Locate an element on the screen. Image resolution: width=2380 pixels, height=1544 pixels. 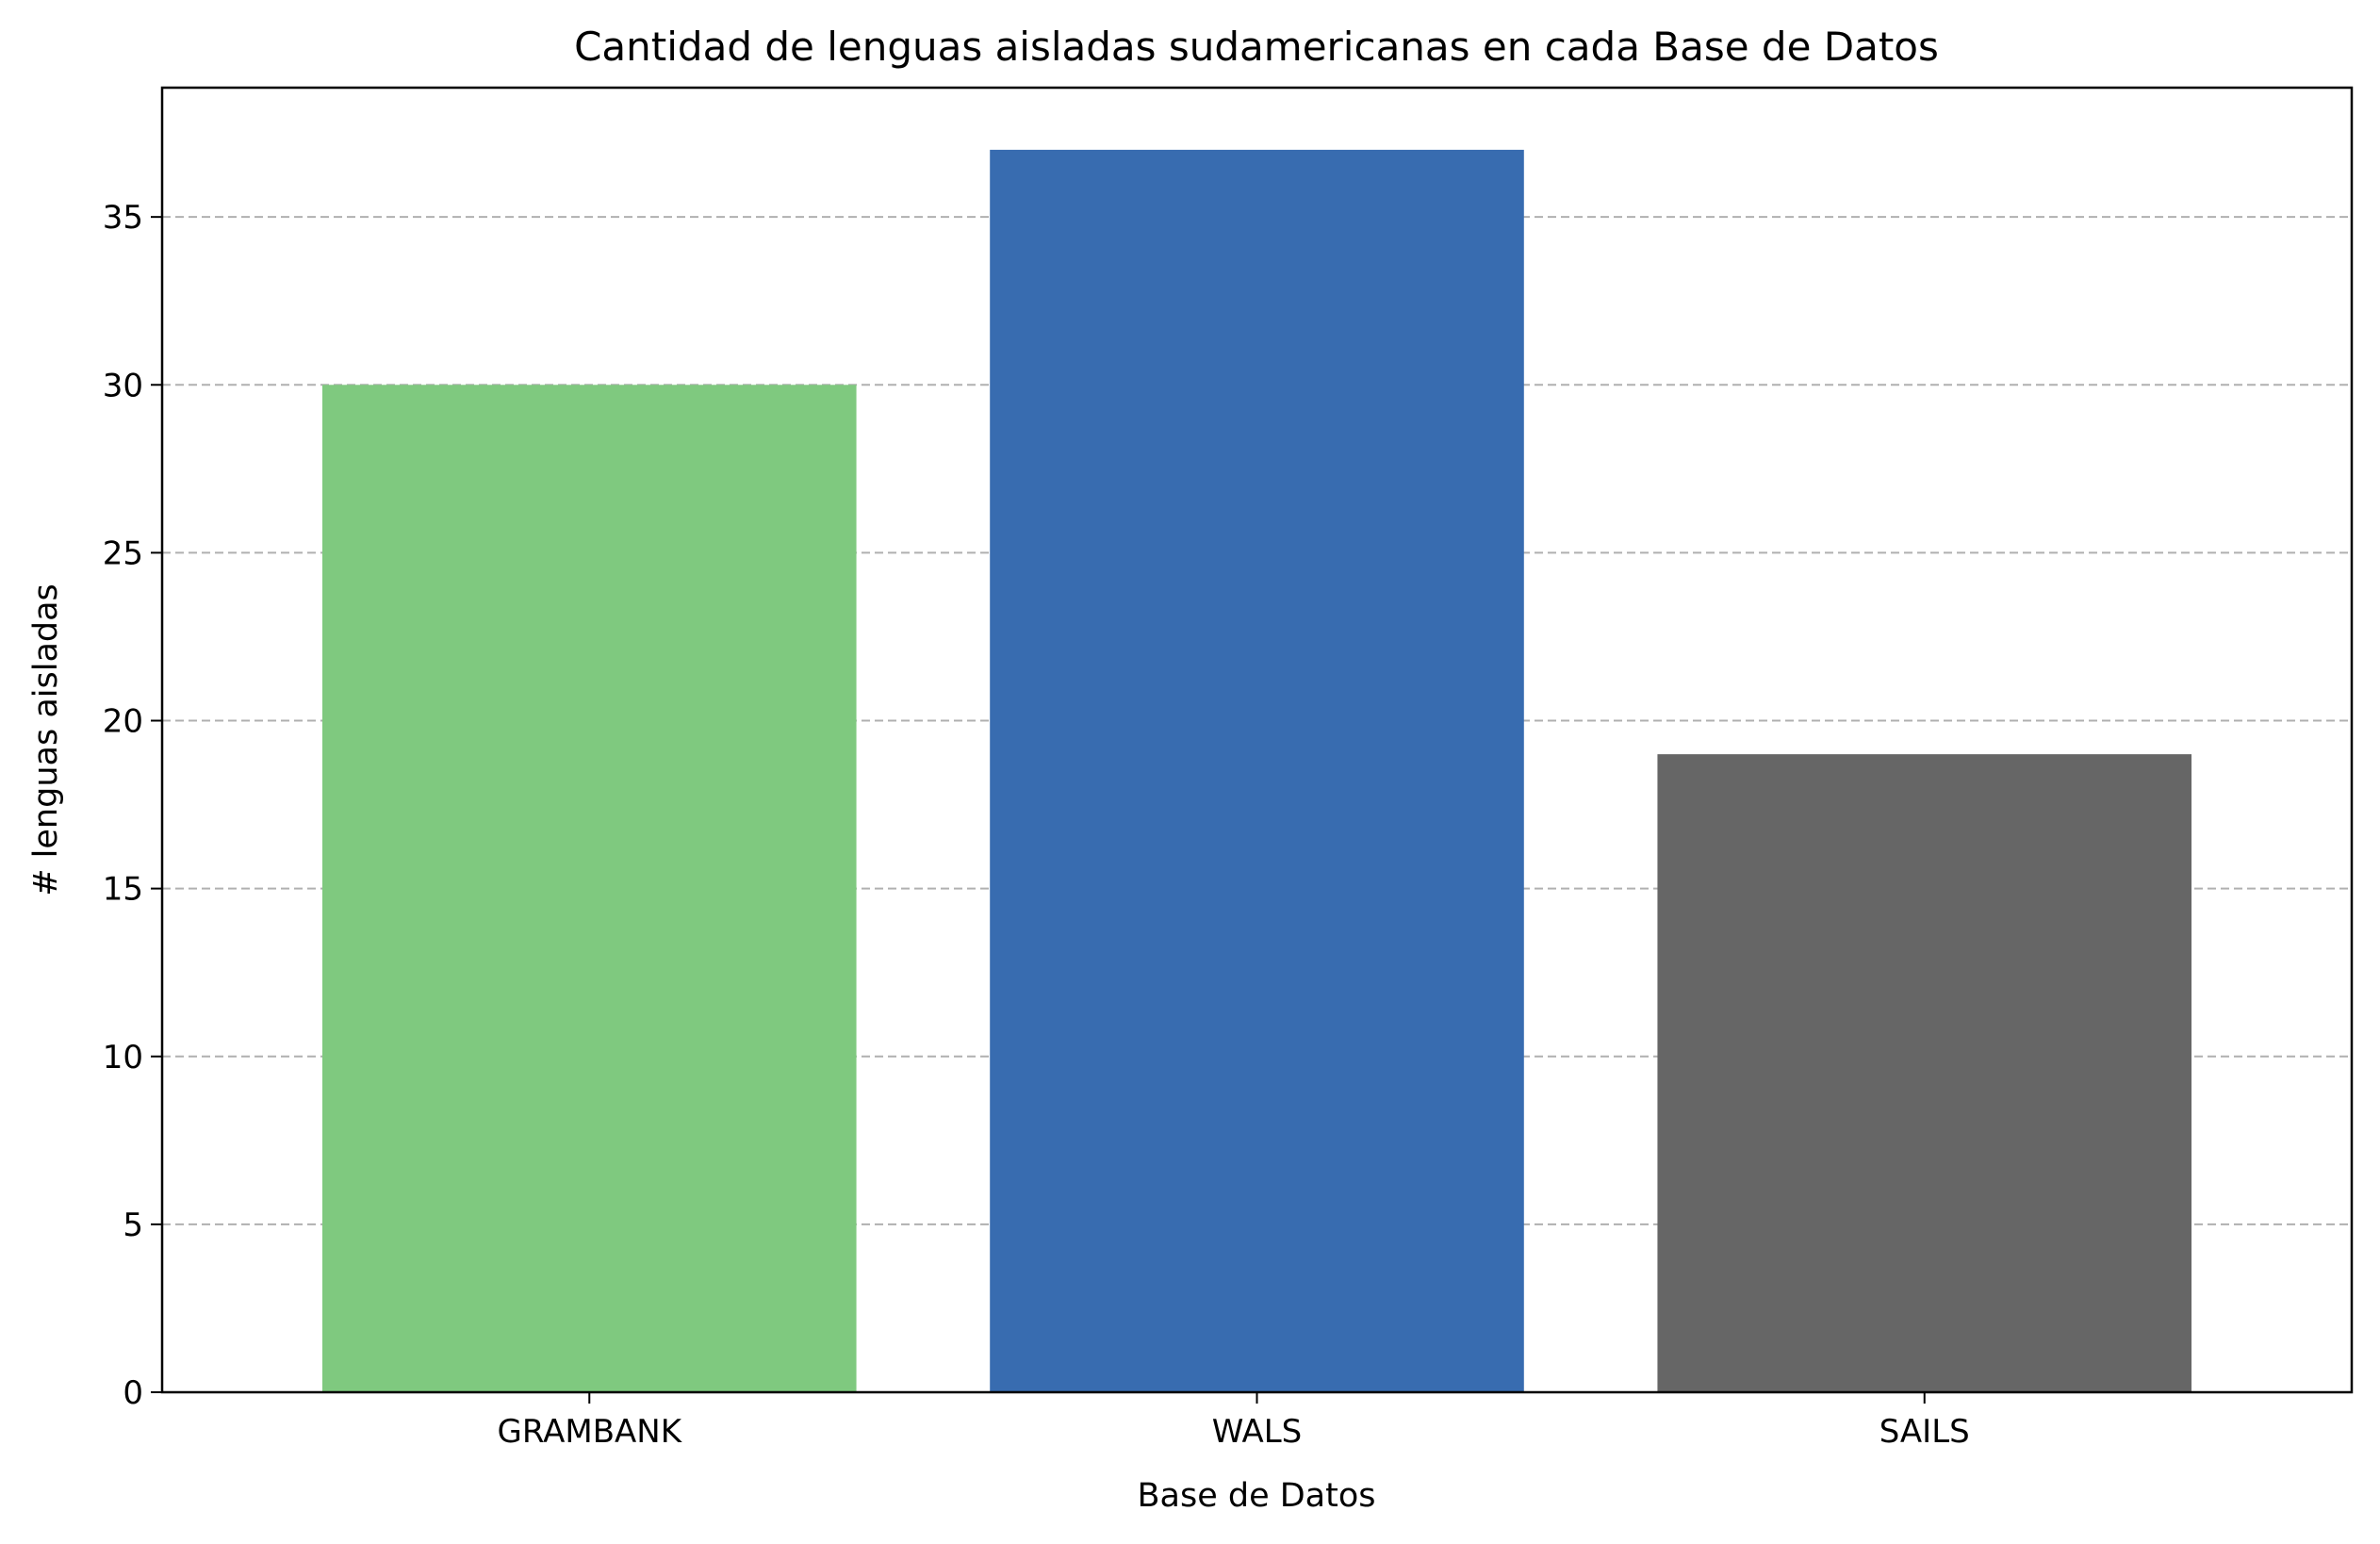
y-tick-label: 35 is located at coordinates (123, 218).